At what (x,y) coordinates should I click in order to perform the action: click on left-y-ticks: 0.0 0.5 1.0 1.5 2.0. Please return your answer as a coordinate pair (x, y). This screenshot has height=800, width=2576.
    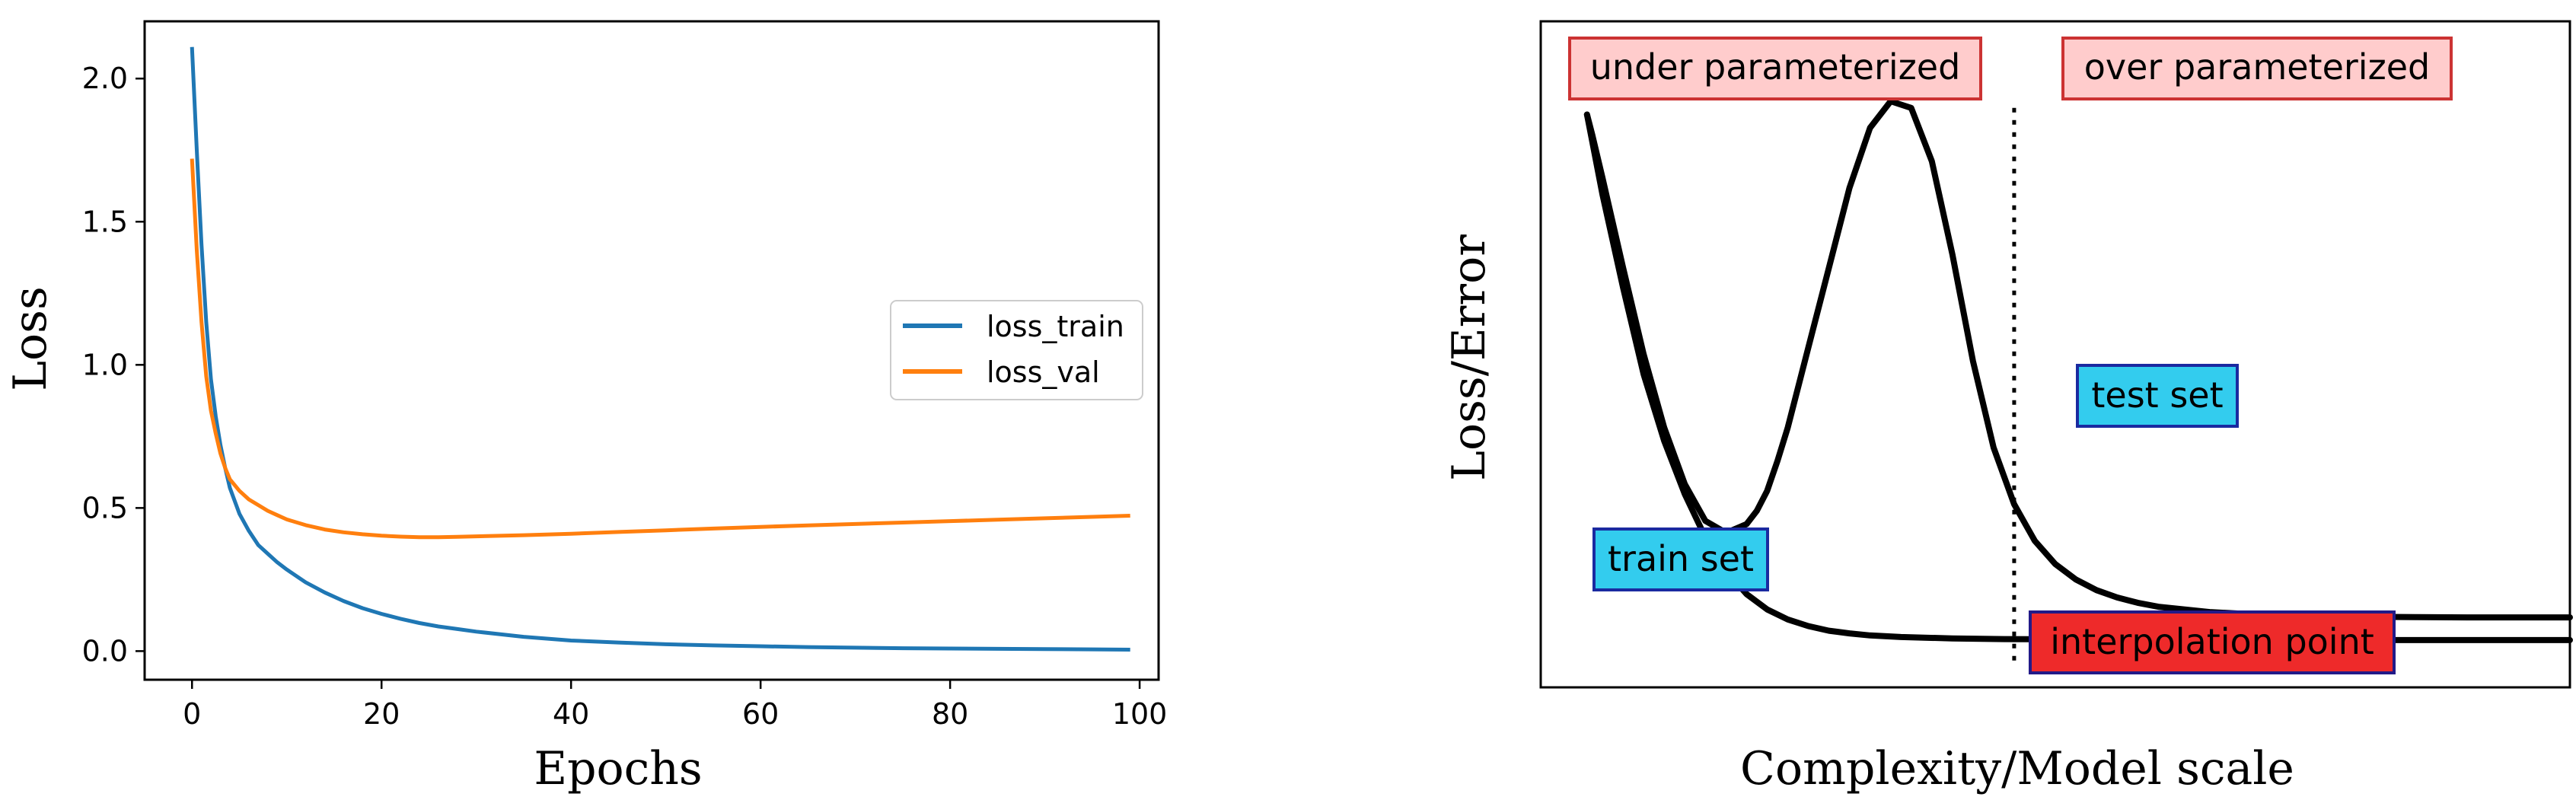
    Looking at the image, I should click on (114, 365).